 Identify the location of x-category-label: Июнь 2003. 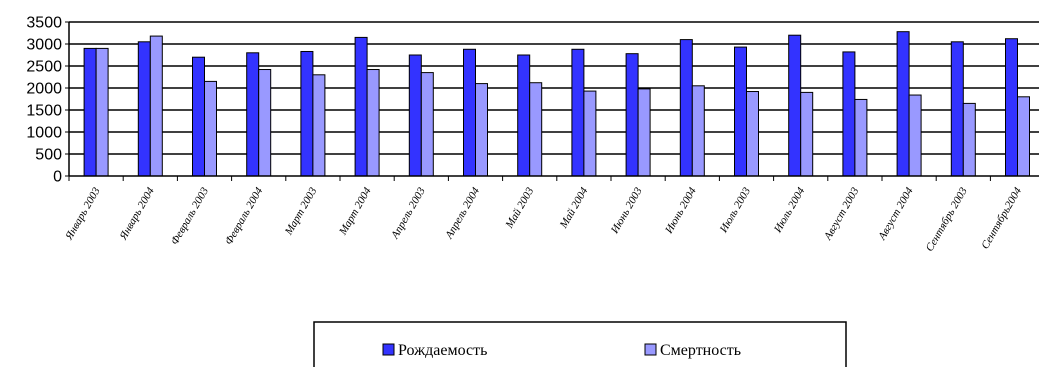
(626, 210).